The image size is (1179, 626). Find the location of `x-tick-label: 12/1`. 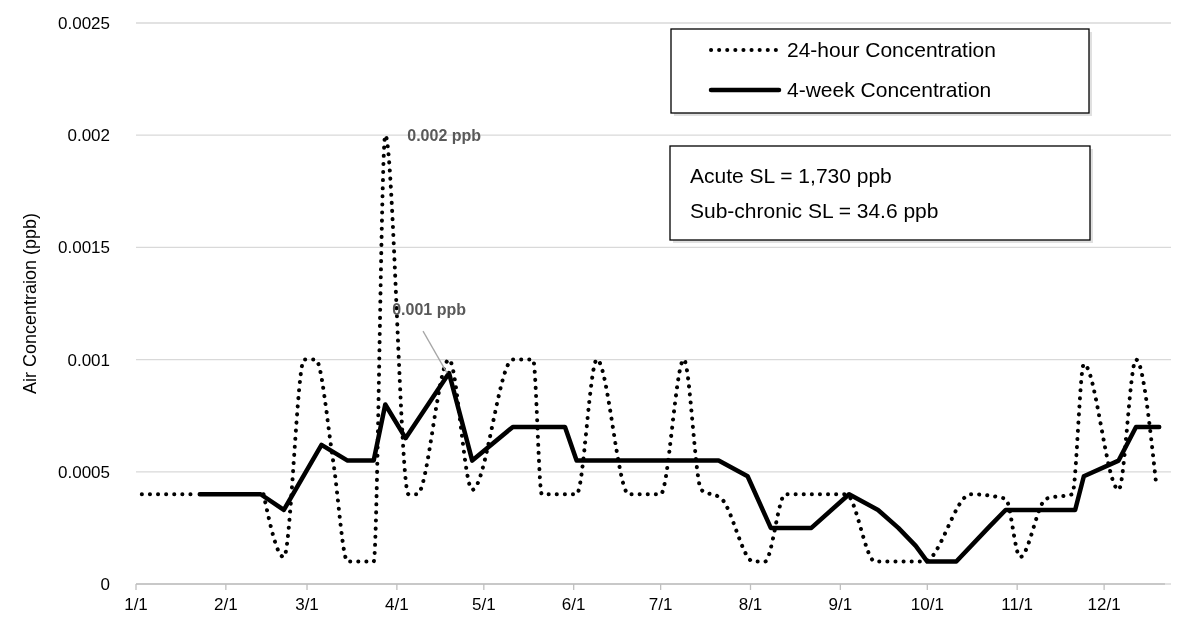

x-tick-label: 12/1 is located at coordinates (1104, 604).